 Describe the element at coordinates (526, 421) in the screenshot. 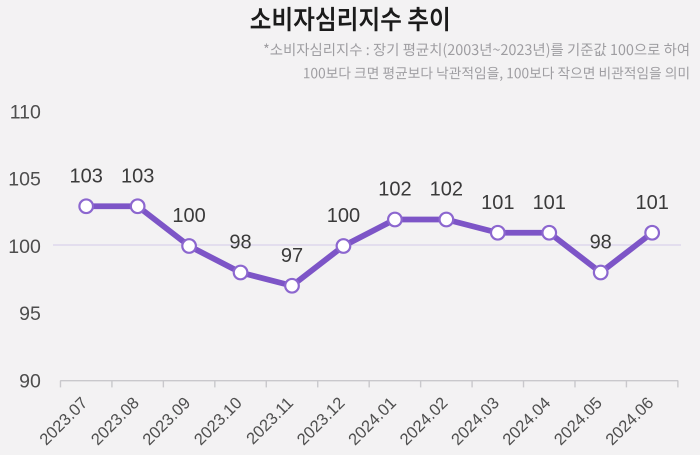

I see `svg-text: 2024.04` at that location.